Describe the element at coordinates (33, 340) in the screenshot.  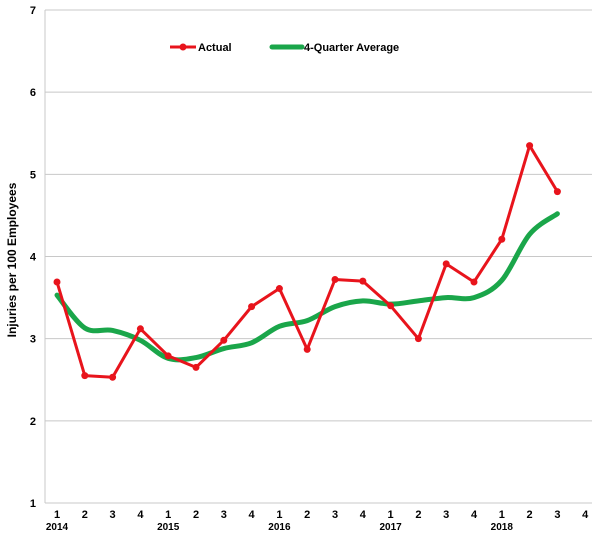
I see `y-tick-label: 3` at that location.